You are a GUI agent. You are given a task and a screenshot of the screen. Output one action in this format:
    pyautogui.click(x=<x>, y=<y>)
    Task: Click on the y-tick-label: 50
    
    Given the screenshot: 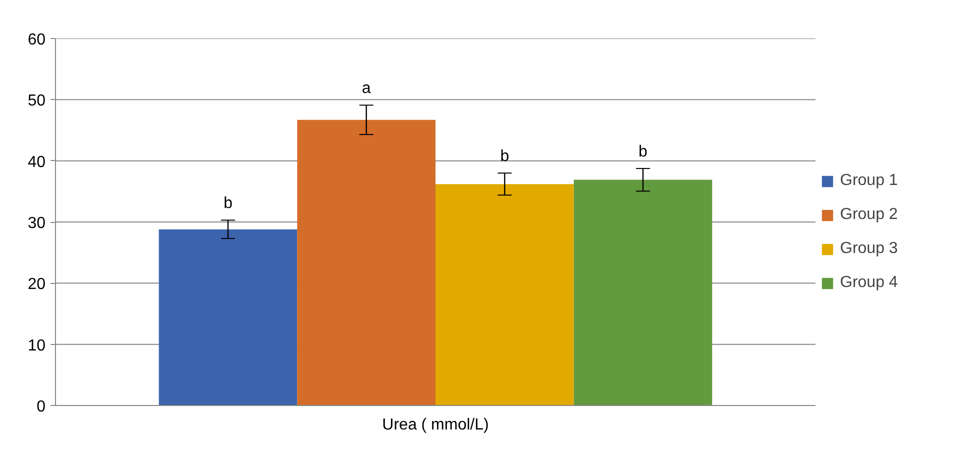 What is the action you would take?
    pyautogui.click(x=37, y=101)
    